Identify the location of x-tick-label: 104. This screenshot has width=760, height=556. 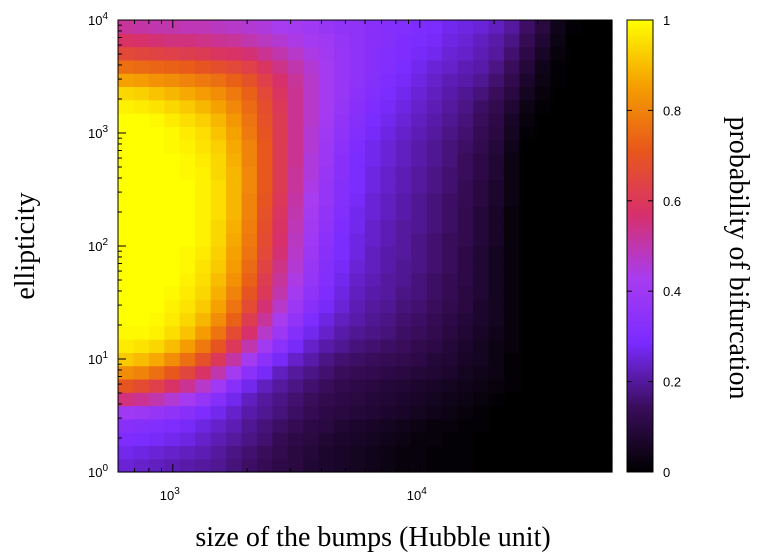
(417, 494).